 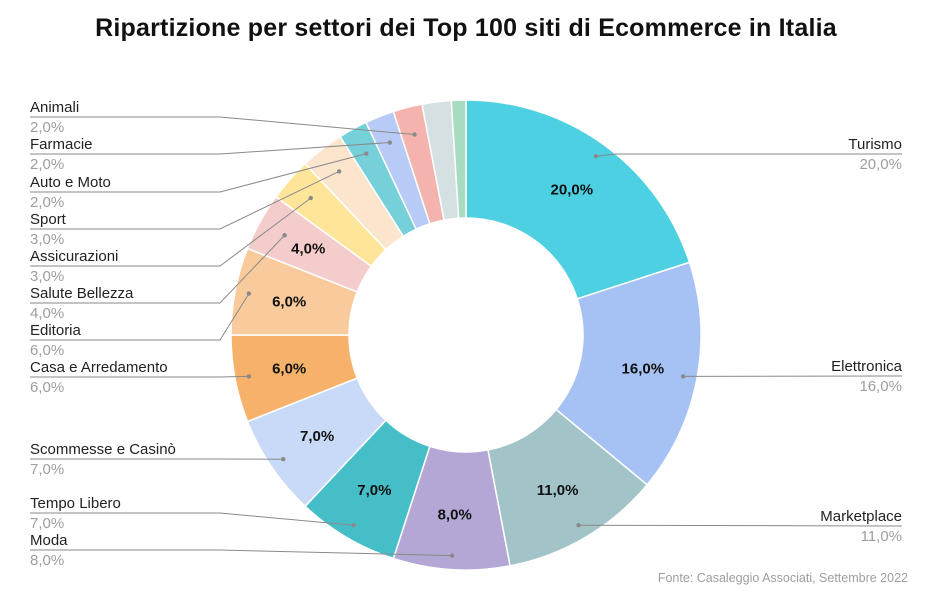 What do you see at coordinates (99, 367) in the screenshot?
I see `label-name-casa-e-arredamento: Casa e Arredamento` at bounding box center [99, 367].